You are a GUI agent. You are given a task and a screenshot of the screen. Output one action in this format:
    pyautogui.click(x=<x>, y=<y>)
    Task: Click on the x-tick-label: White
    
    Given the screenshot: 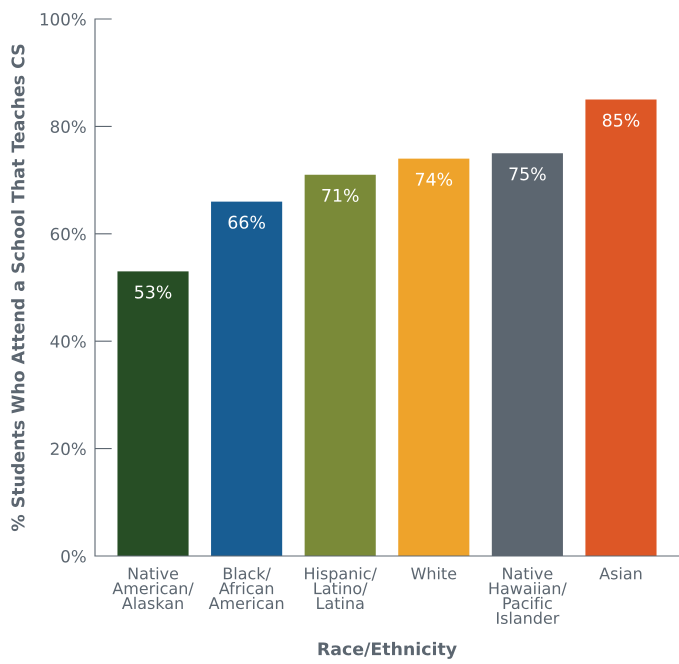 What is the action you would take?
    pyautogui.click(x=433, y=573)
    